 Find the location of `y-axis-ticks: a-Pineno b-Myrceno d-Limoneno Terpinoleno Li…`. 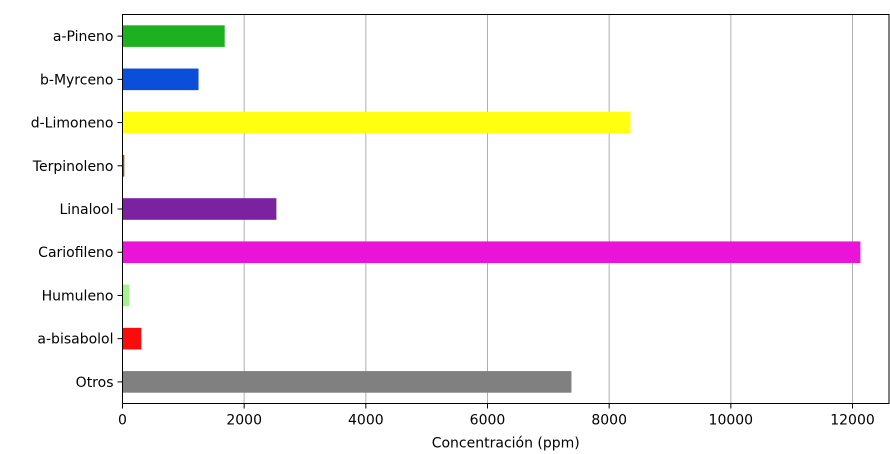

y-axis-ticks: a-Pineno b-Myrceno d-Limoneno Terpinoleno Li… is located at coordinates (77, 210).